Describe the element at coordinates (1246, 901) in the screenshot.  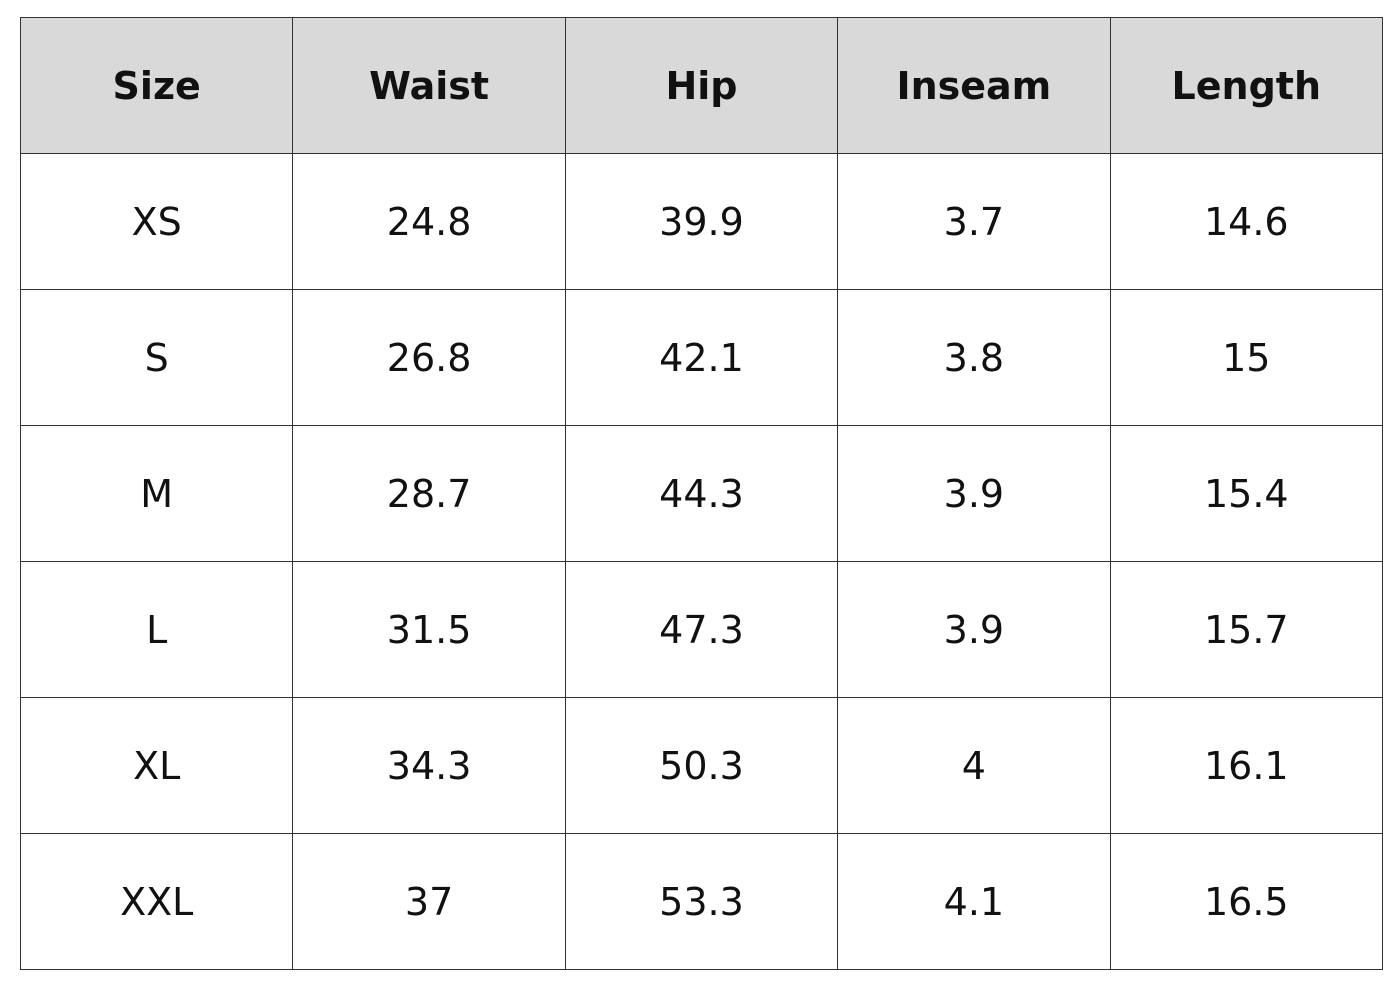
I see `length-cell: 16.5` at that location.